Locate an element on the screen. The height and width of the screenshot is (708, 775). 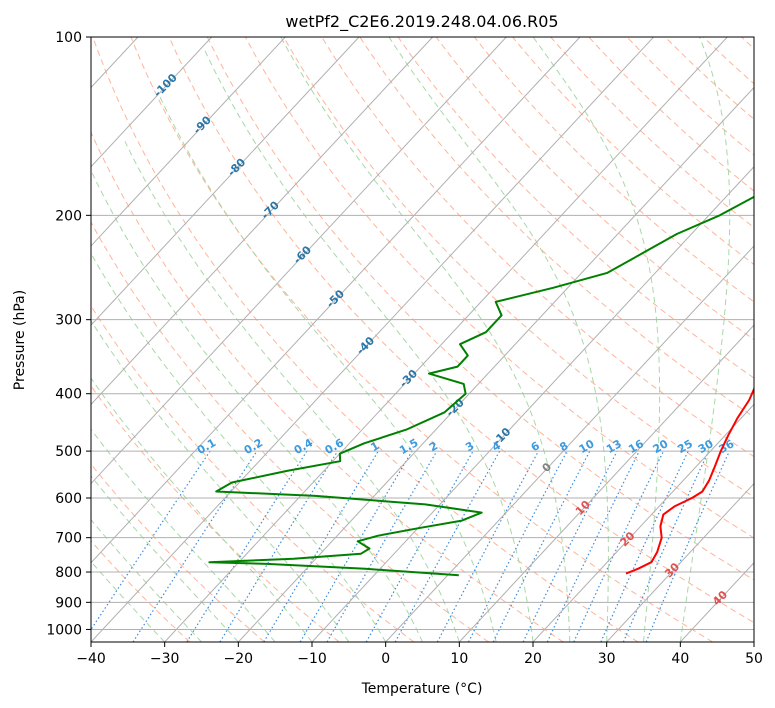
y-tick-label: 500 is located at coordinates (68, 452).